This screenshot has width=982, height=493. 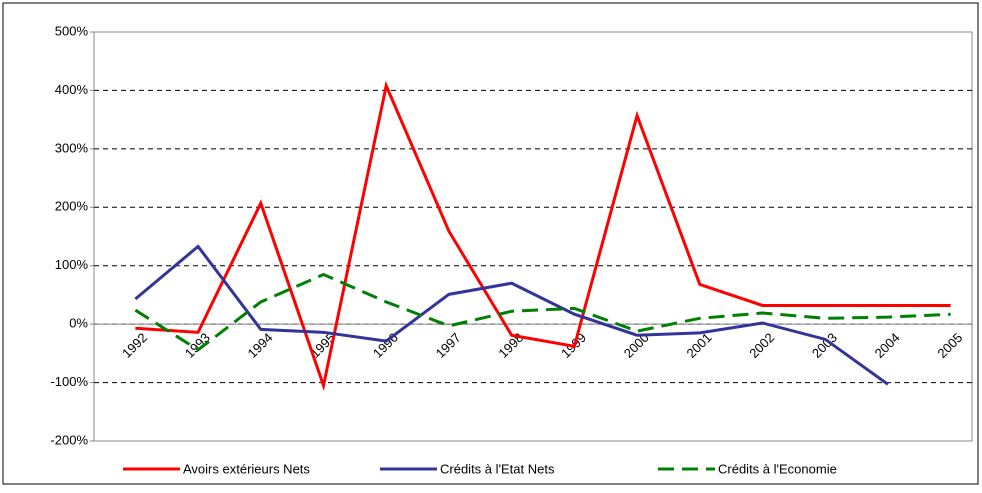 What do you see at coordinates (69, 439) in the screenshot?
I see `y-tick-label: -200%` at bounding box center [69, 439].